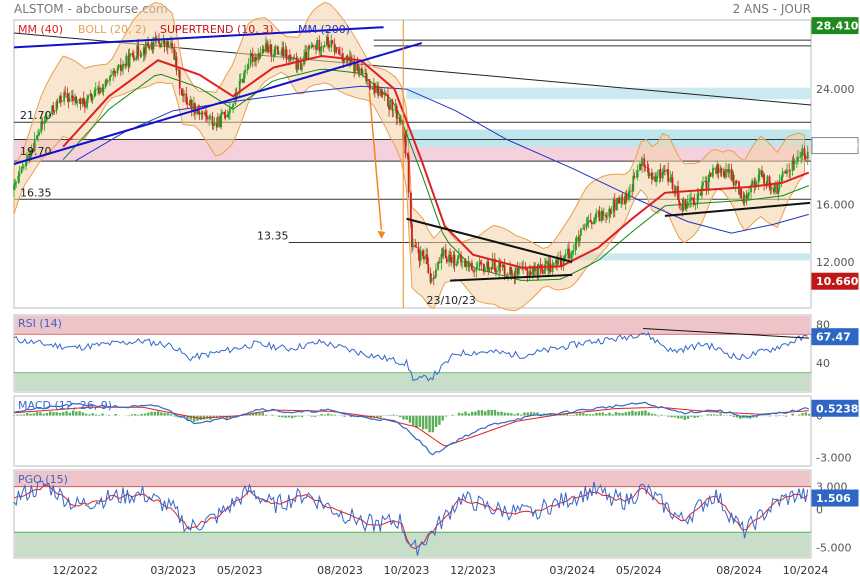  Describe the element at coordinates (43, 479) in the screenshot. I see `legend-pgo: PGO (15)` at that location.